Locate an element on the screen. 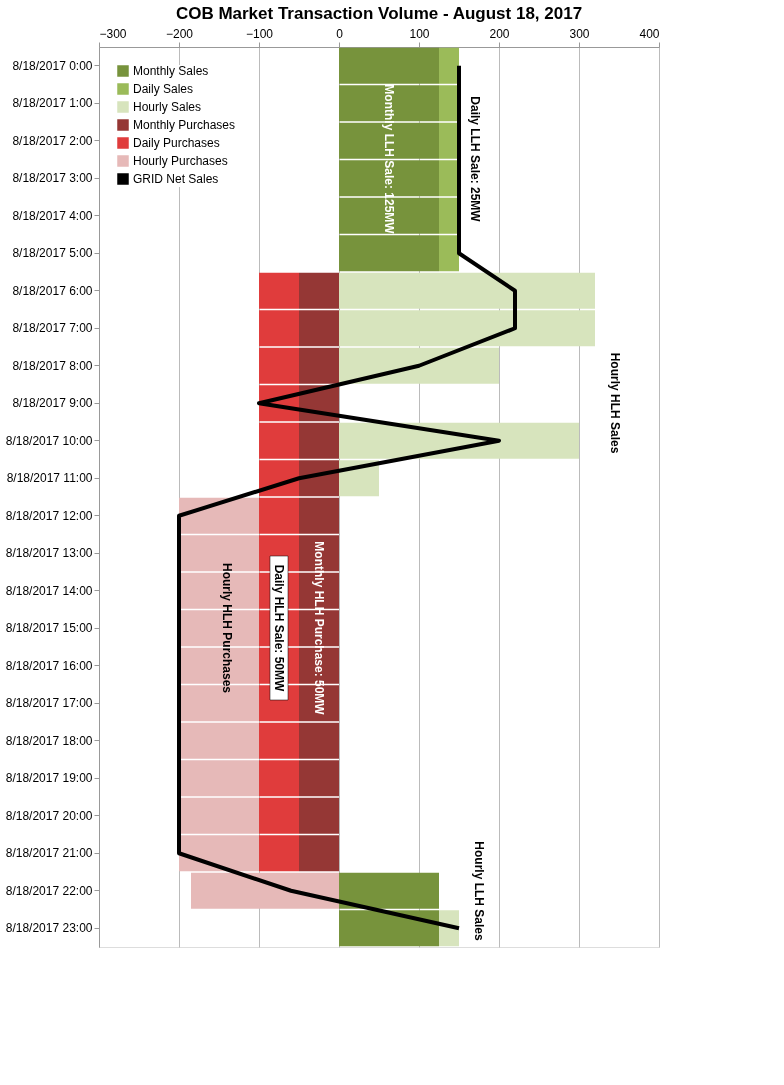  annotation: Daily LLH Sale: 25MW is located at coordinates (475, 159).